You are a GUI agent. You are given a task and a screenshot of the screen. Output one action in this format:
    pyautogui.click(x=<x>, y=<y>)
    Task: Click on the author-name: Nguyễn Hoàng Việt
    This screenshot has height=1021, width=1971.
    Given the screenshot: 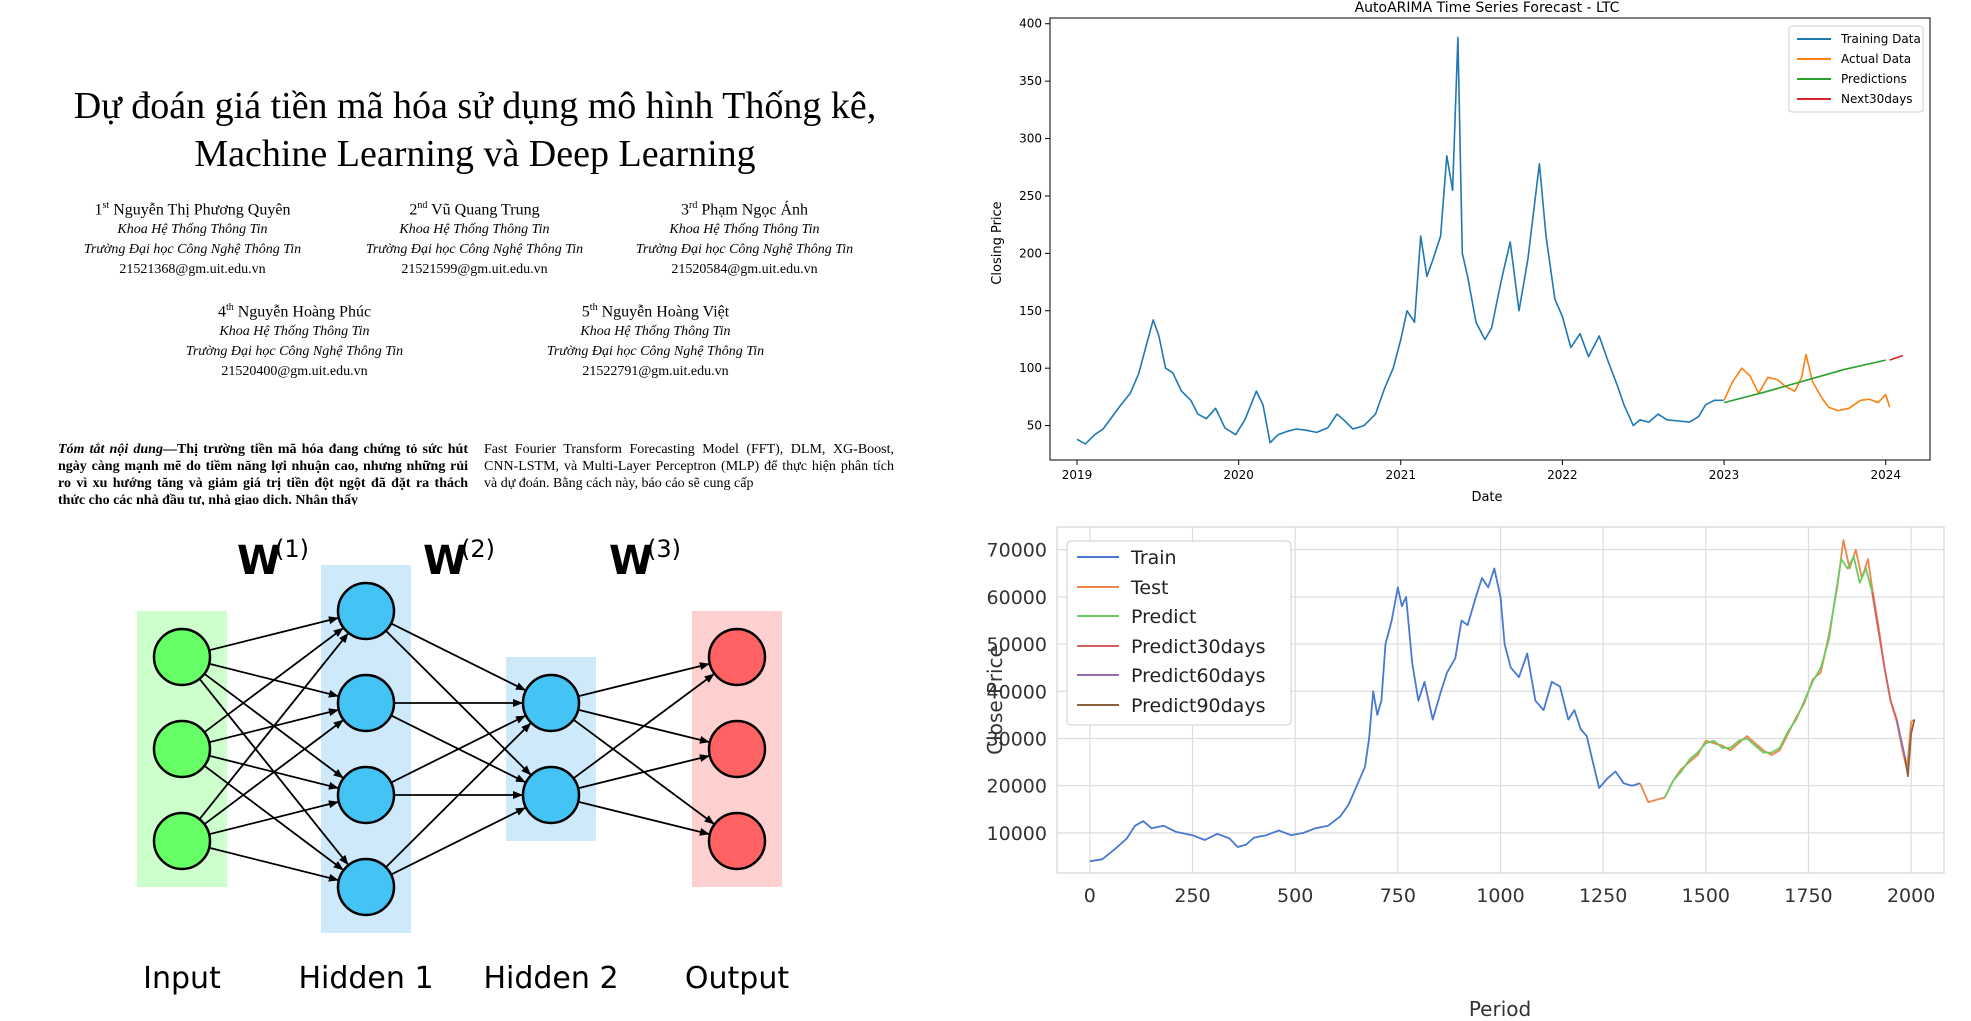 What is the action you would take?
    pyautogui.click(x=665, y=312)
    